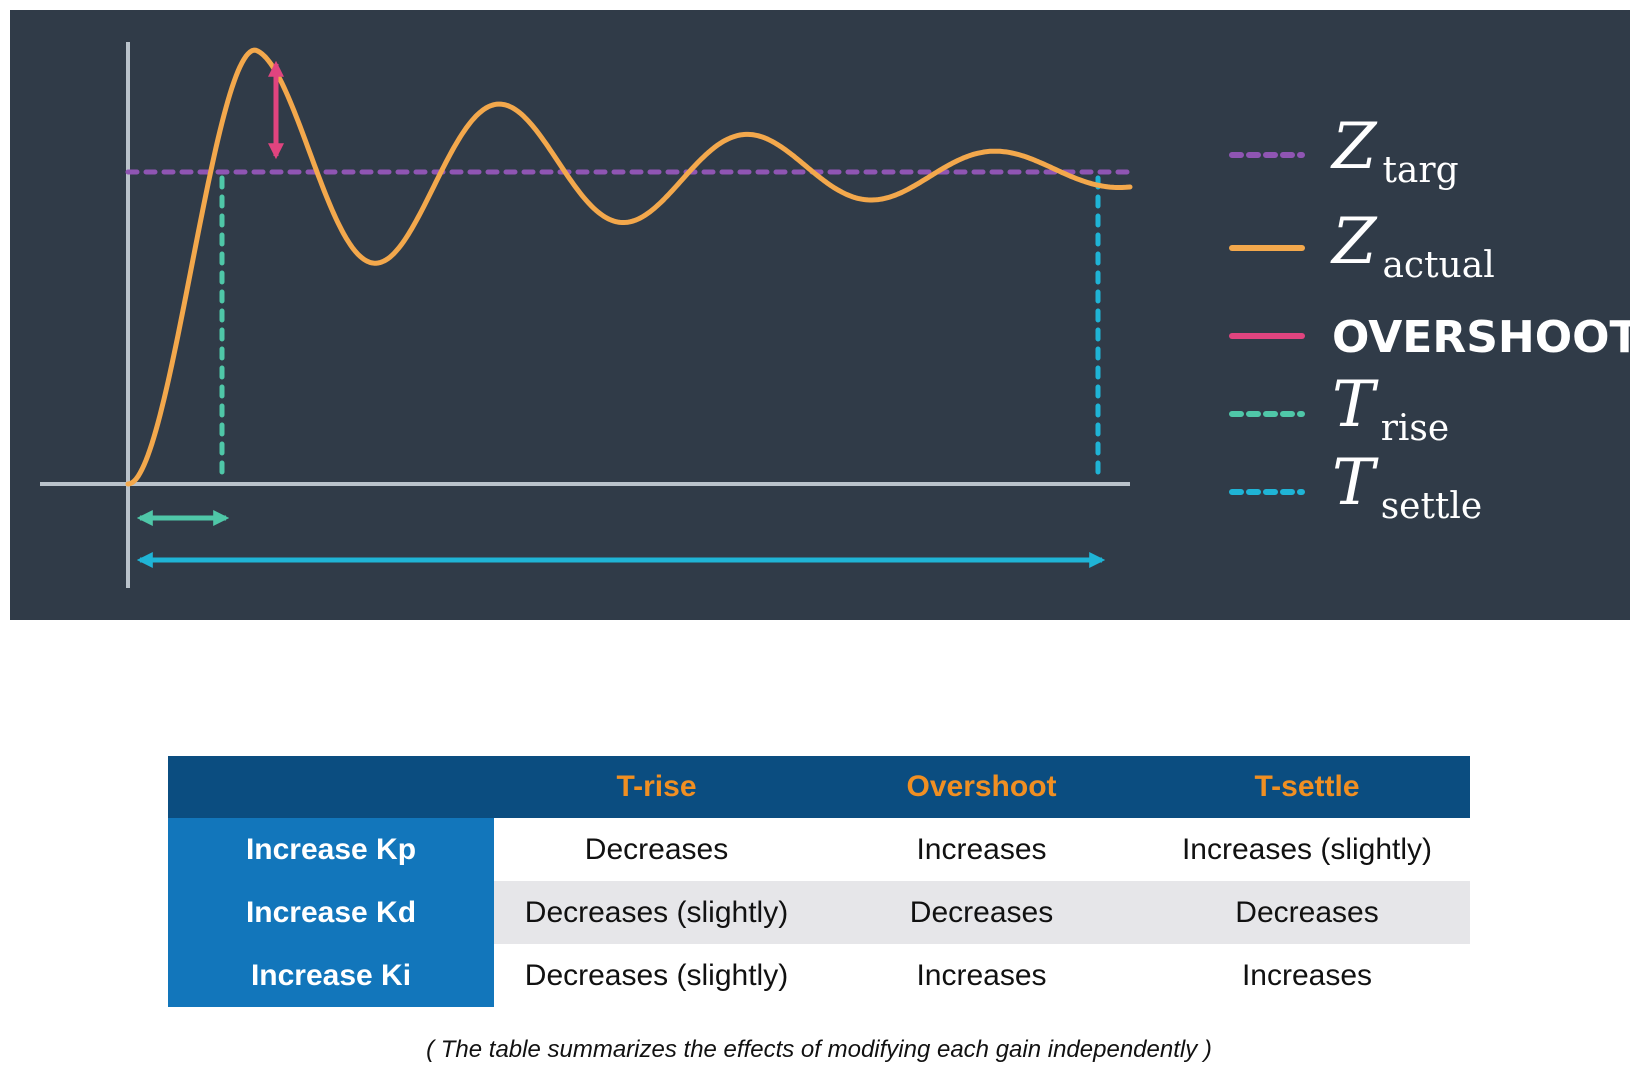  Describe the element at coordinates (1354, 242) in the screenshot. I see `legend-symbol-actual: Z` at that location.